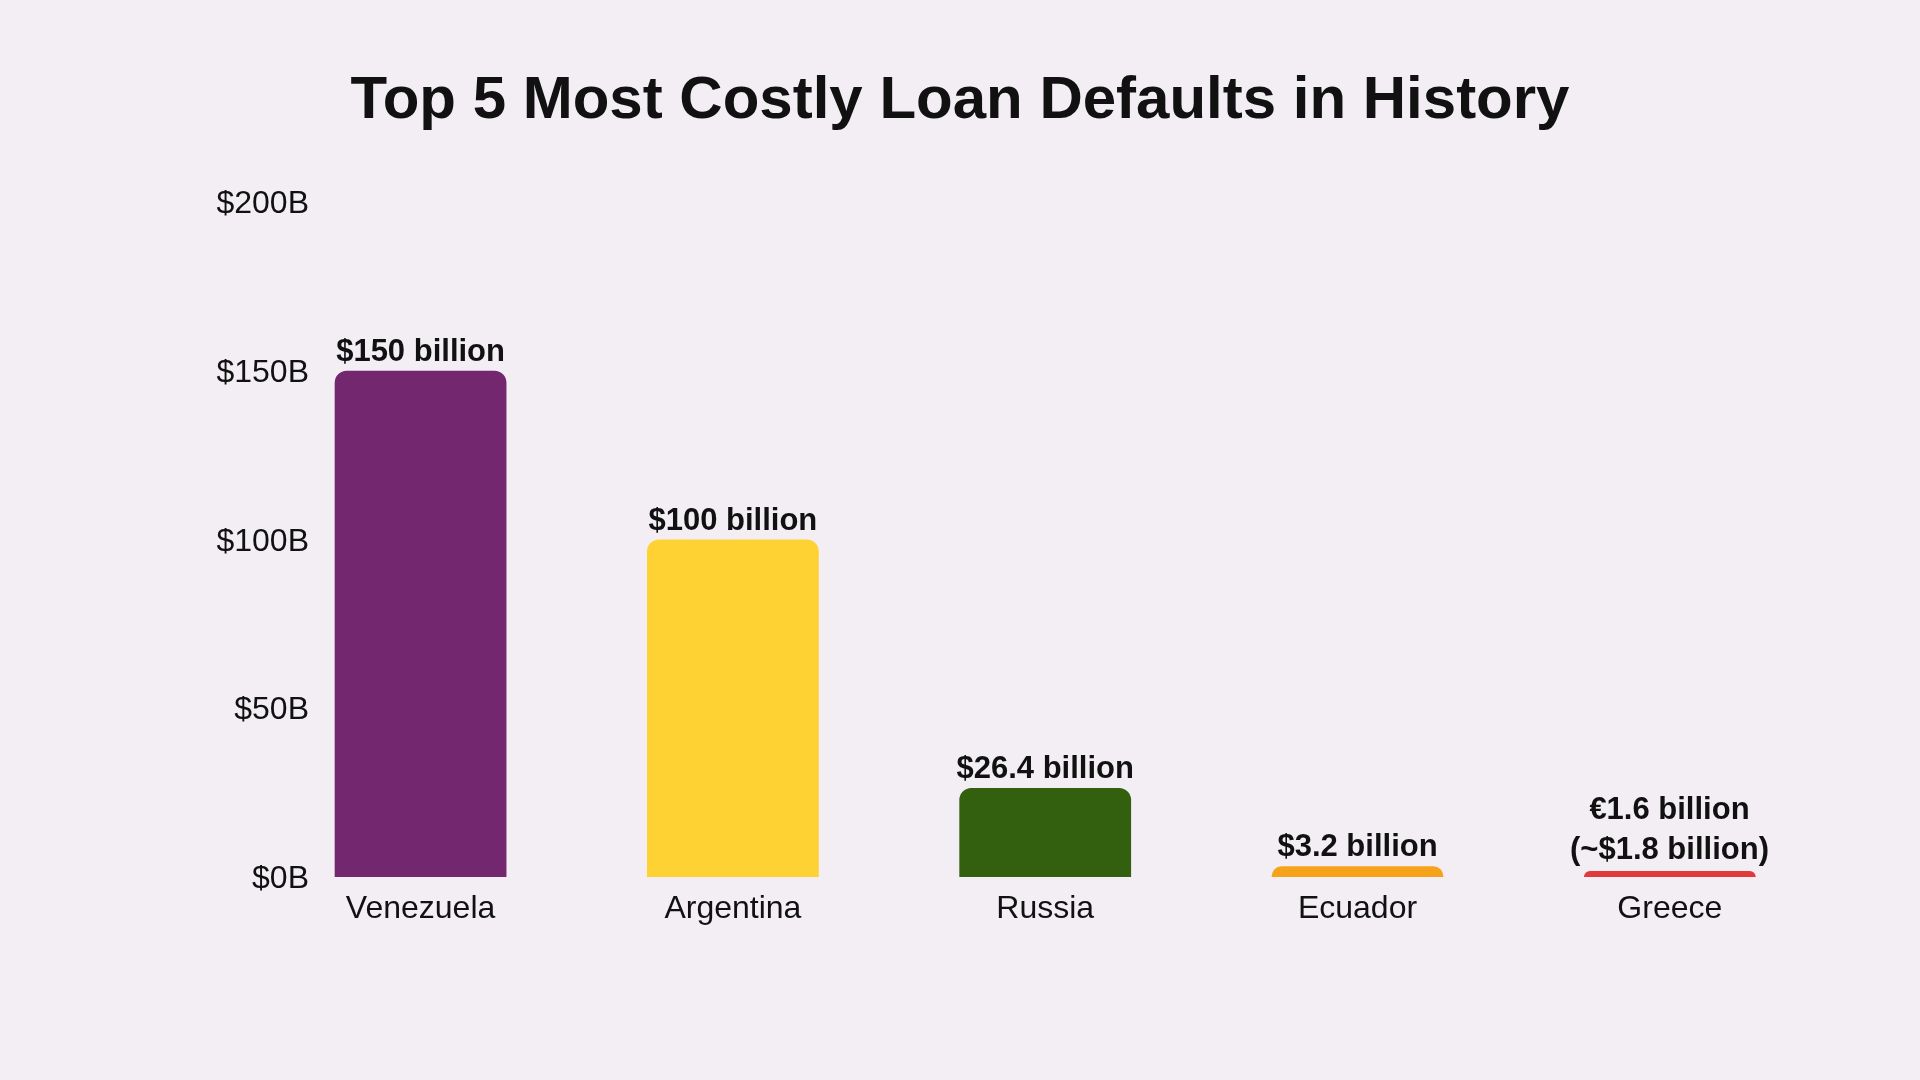 The width and height of the screenshot is (1920, 1080). What do you see at coordinates (733, 907) in the screenshot?
I see `x-tick-label: Argentina` at bounding box center [733, 907].